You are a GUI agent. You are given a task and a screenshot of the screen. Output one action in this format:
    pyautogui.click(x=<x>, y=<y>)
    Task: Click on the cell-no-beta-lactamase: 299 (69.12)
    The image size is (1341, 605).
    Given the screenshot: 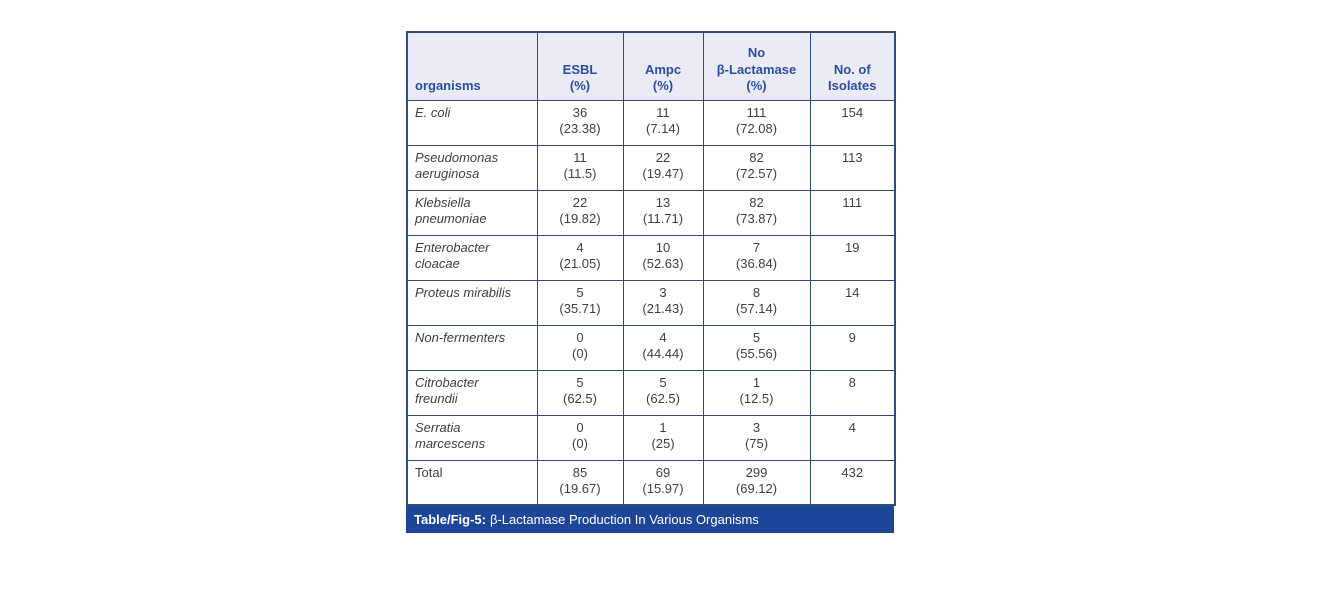 What is the action you would take?
    pyautogui.click(x=756, y=482)
    